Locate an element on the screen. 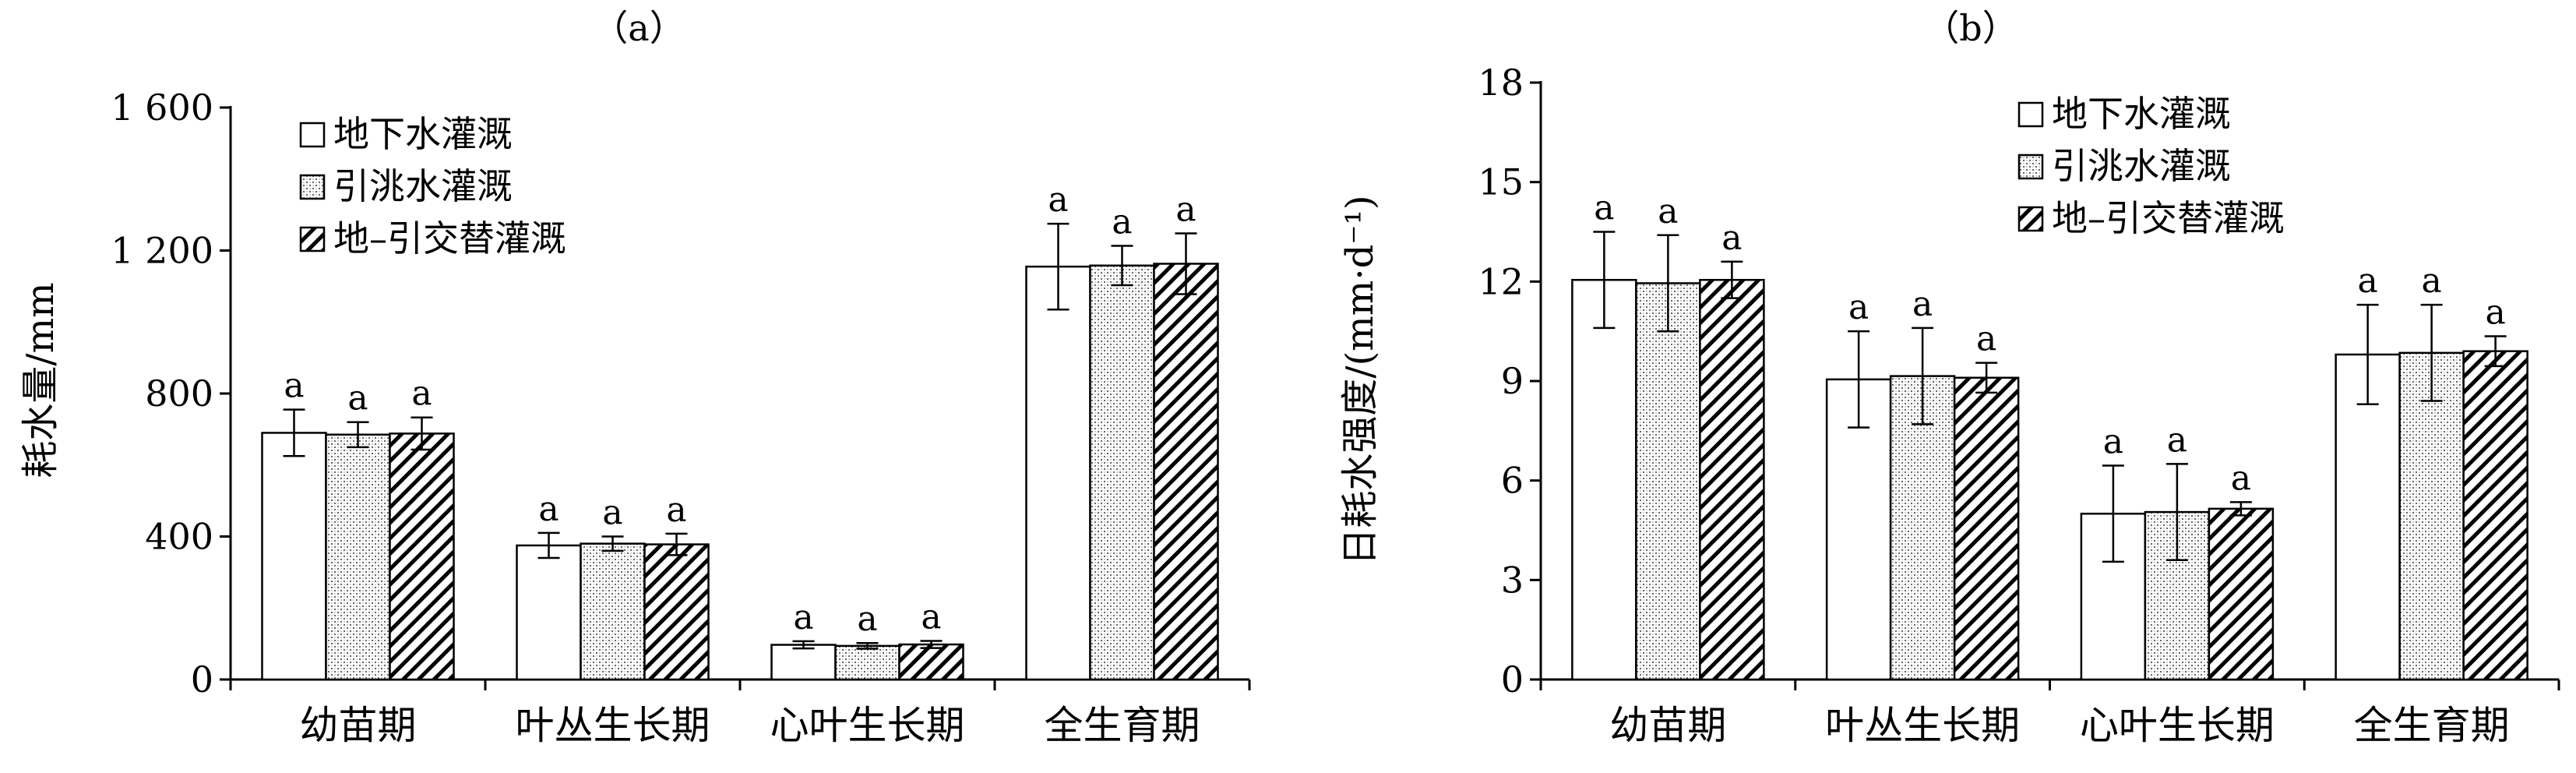 This screenshot has height=773, width=2576. a-legend-label: 地–引交替灌溉 is located at coordinates (450, 238).